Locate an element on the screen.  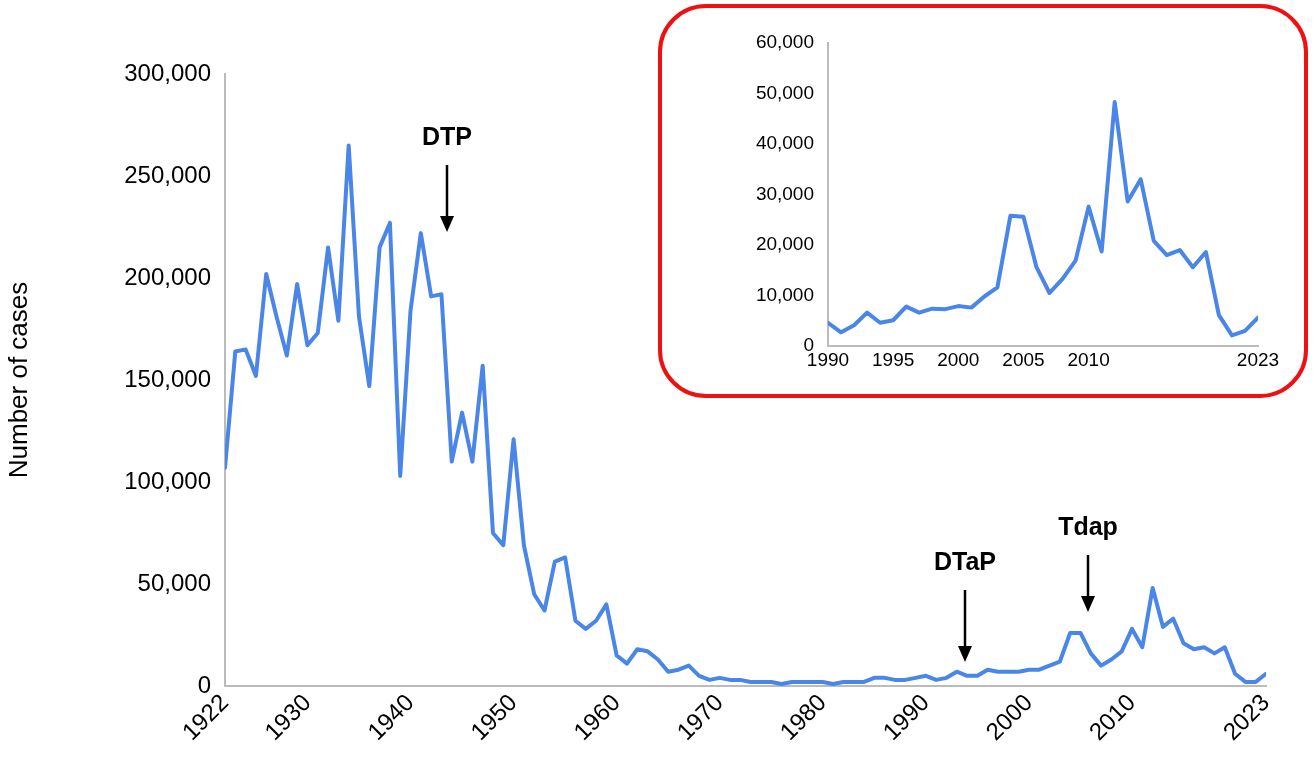
annotation: DTP is located at coordinates (447, 136).